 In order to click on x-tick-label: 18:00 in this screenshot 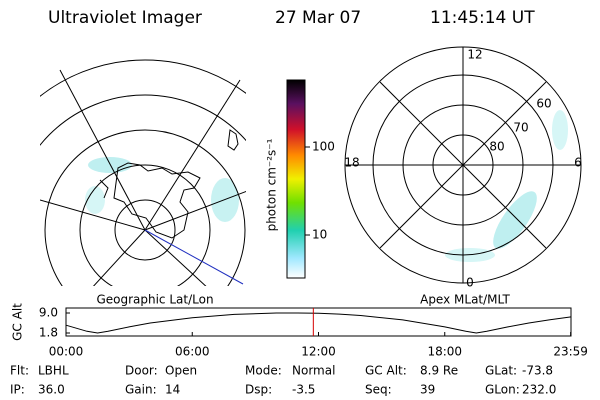, I will do `click(444, 352)`.